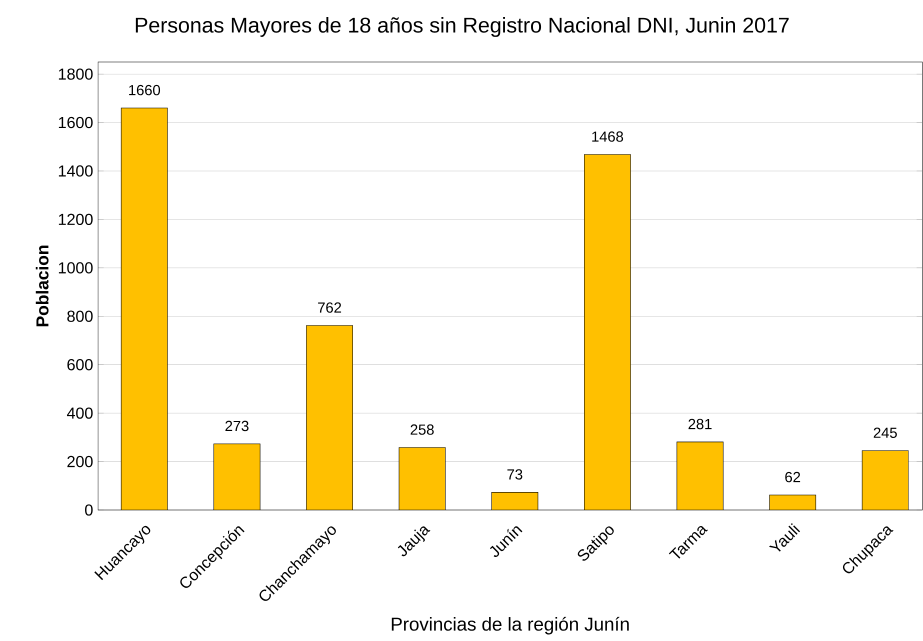  Describe the element at coordinates (75, 74) in the screenshot. I see `y-tick-label: 1800` at that location.